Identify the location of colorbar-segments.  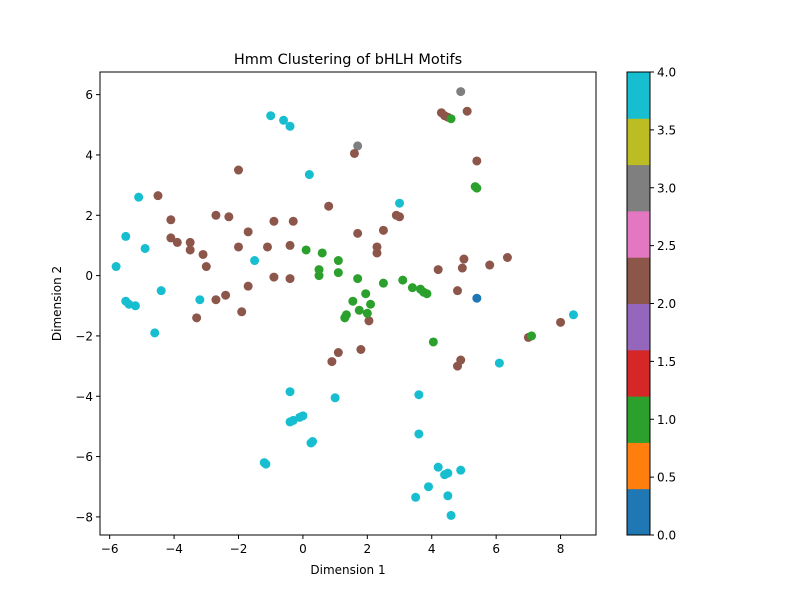
(638, 304).